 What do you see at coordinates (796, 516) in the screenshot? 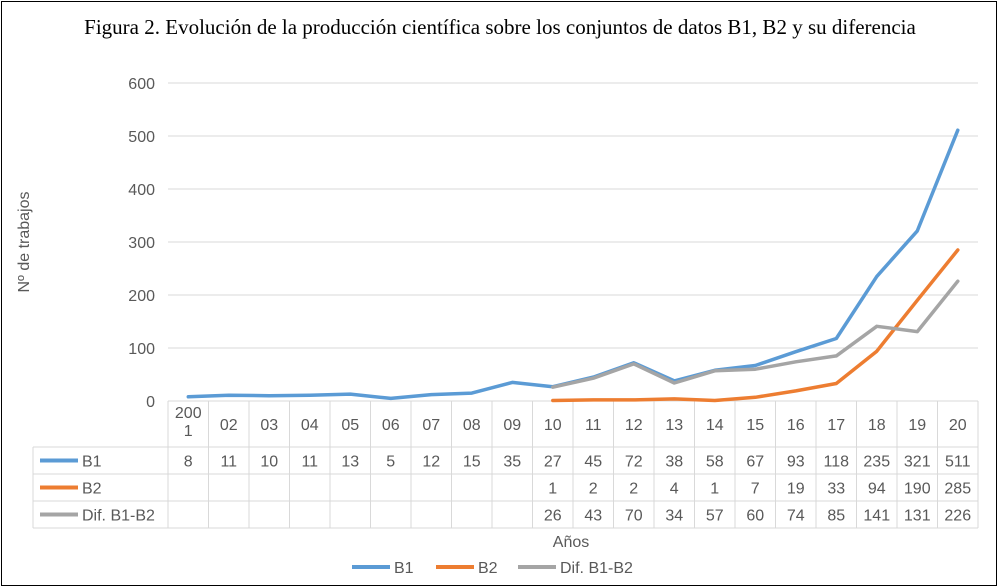
I see `table-cell-value: 74` at bounding box center [796, 516].